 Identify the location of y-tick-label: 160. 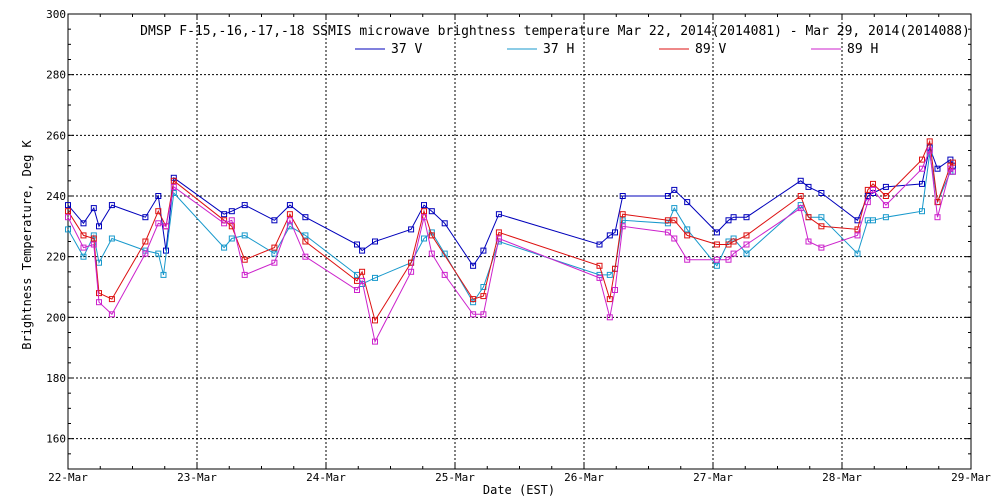
(56, 439).